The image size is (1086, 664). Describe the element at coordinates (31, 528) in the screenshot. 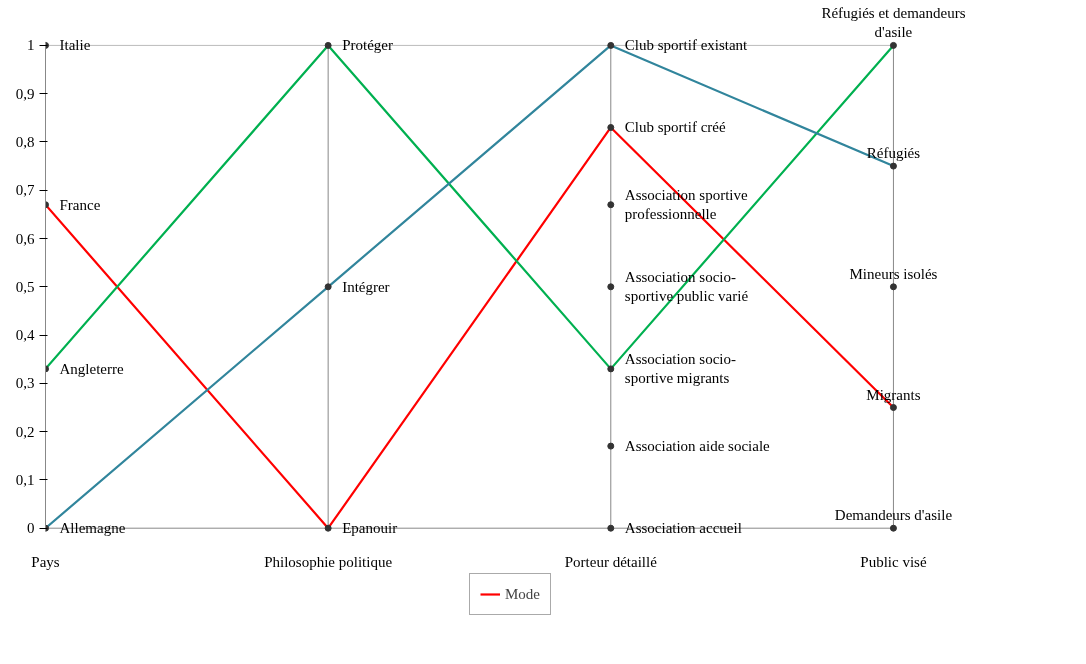

I see `y-tick-label: 0` at that location.